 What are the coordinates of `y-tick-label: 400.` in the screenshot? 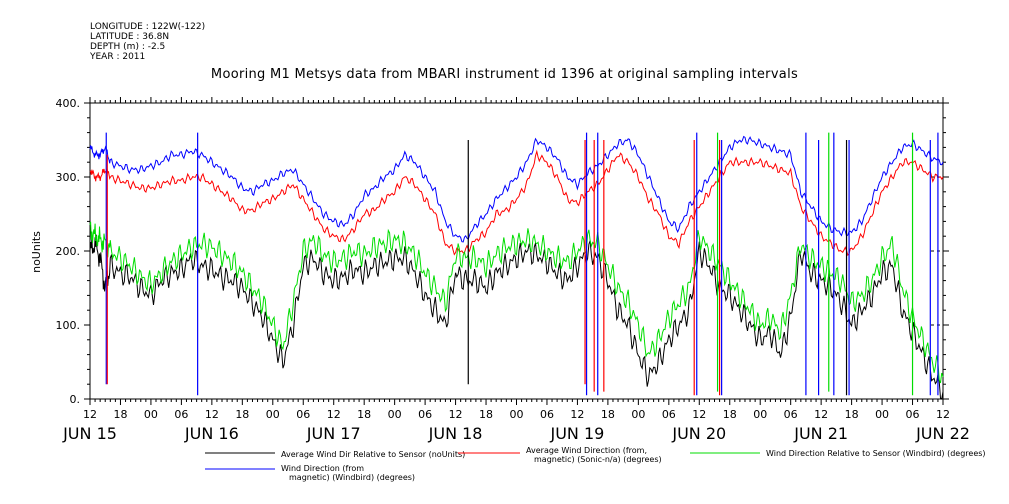 It's located at (68, 103).